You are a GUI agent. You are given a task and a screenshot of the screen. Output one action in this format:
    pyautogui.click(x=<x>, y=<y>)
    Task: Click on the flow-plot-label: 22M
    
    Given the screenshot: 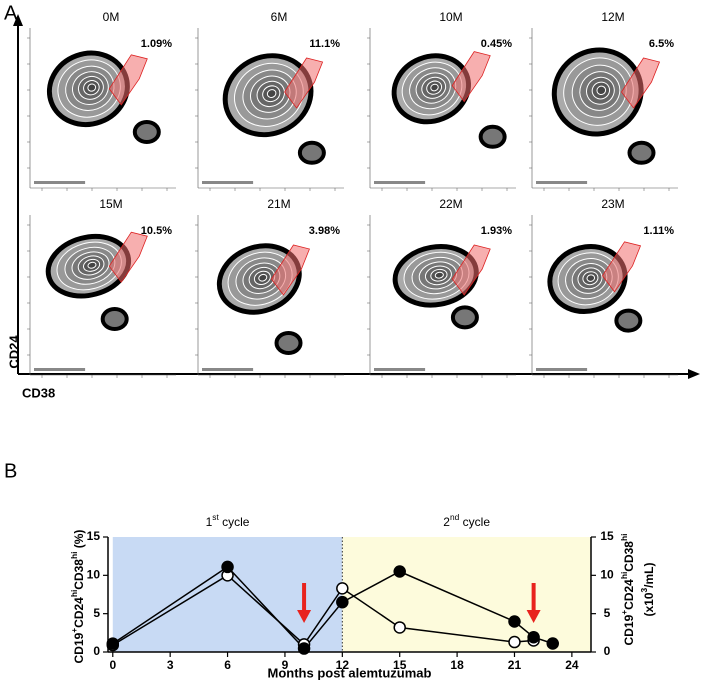 What is the action you would take?
    pyautogui.click(x=450, y=204)
    